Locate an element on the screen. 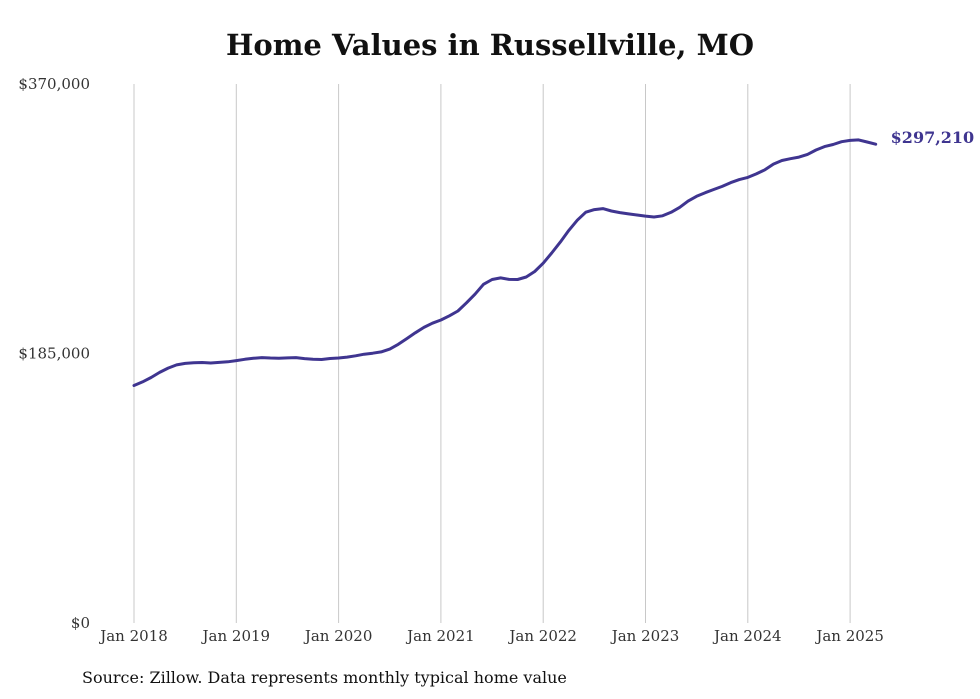 The height and width of the screenshot is (699, 980). x-tick-label: Jan 2021 is located at coordinates (440, 636).